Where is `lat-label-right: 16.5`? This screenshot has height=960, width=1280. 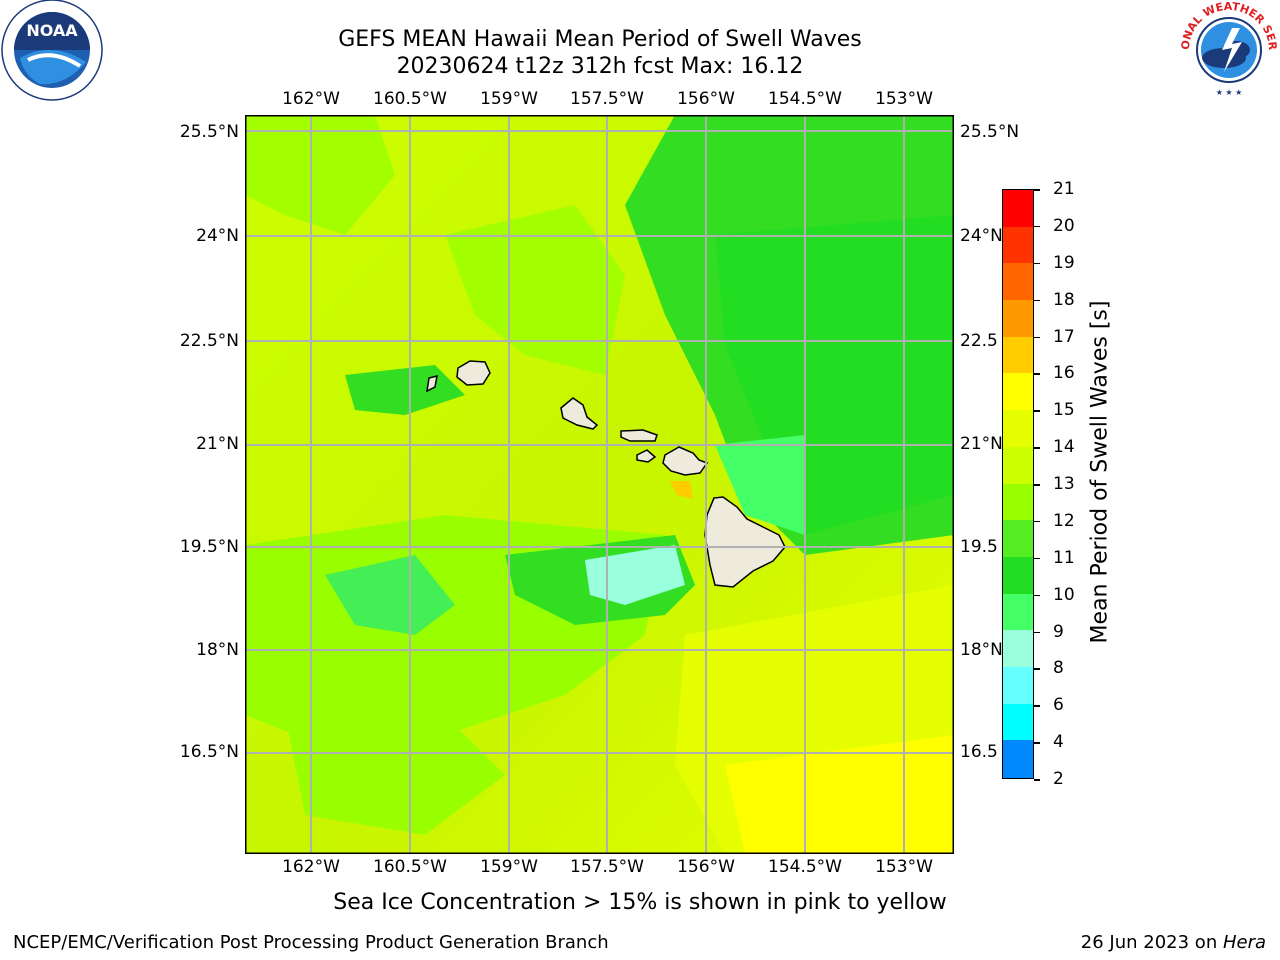 lat-label-right: 16.5 is located at coordinates (979, 752).